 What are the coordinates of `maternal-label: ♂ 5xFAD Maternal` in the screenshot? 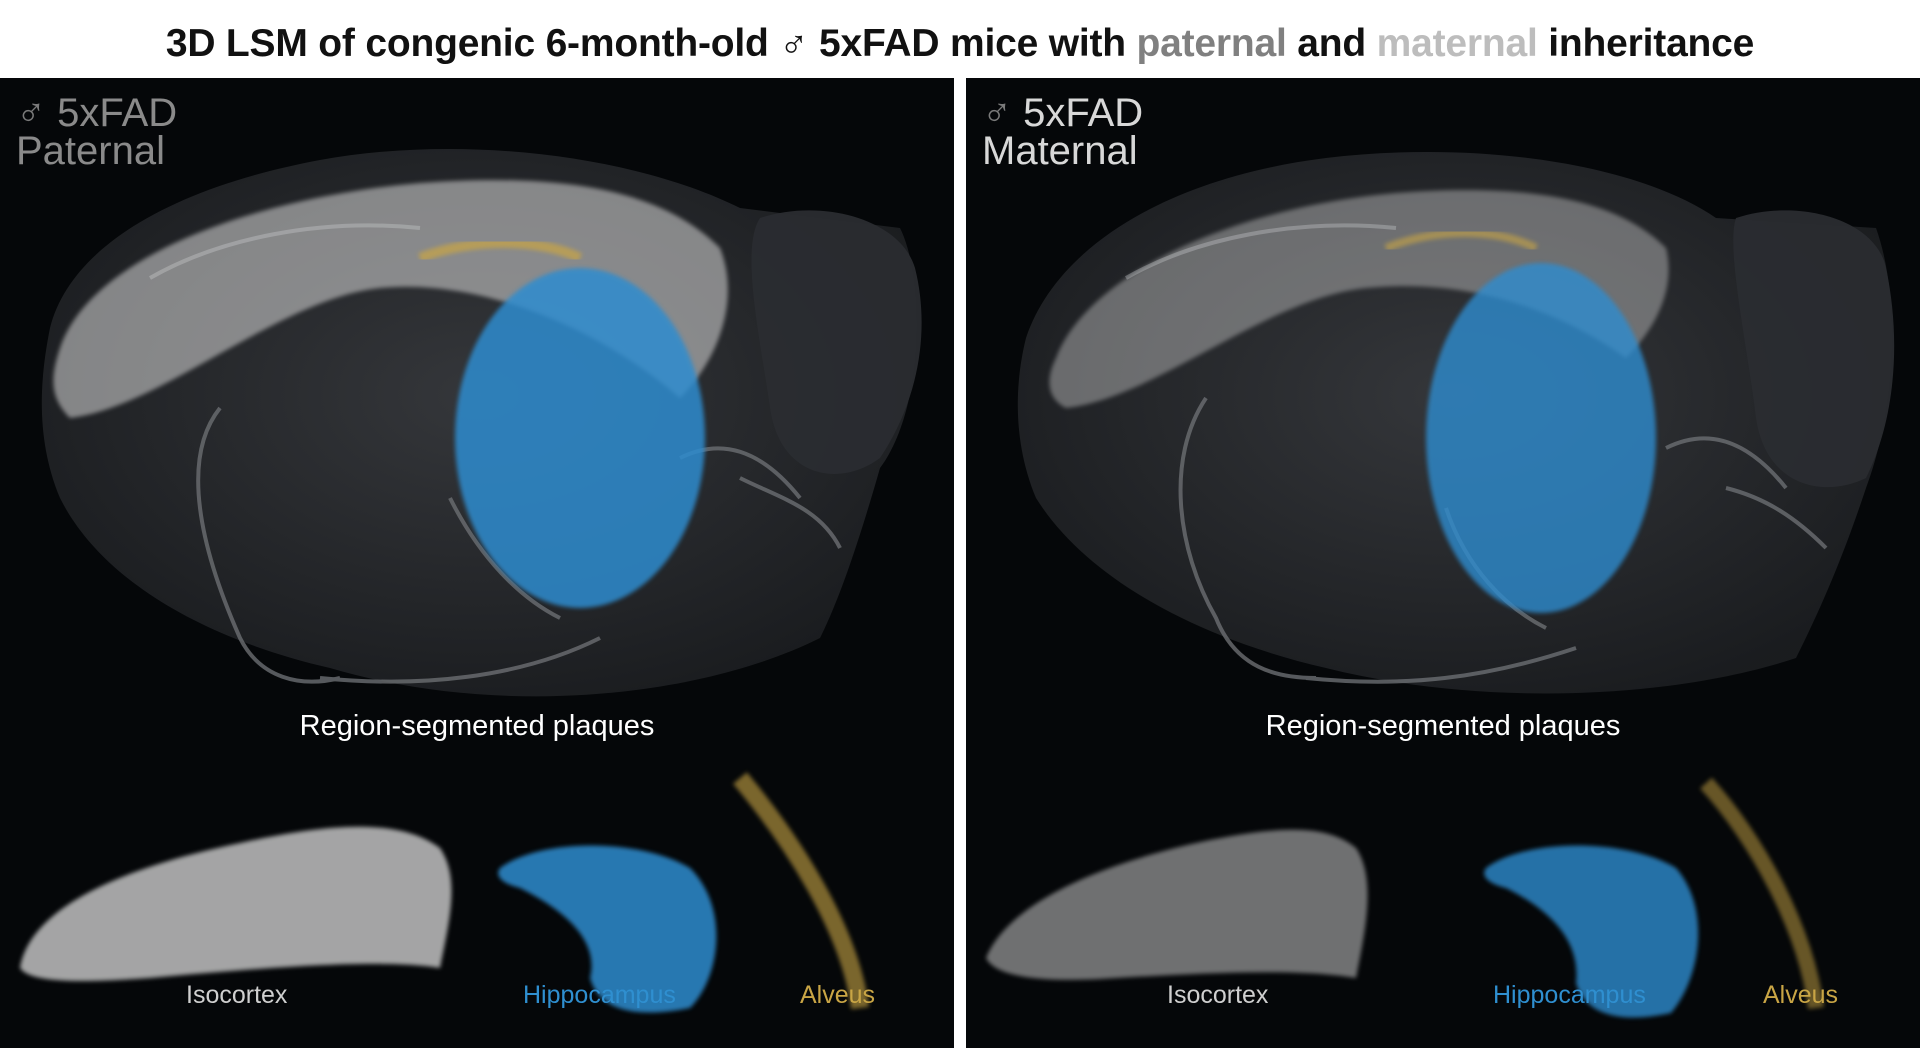 It's located at (1063, 132).